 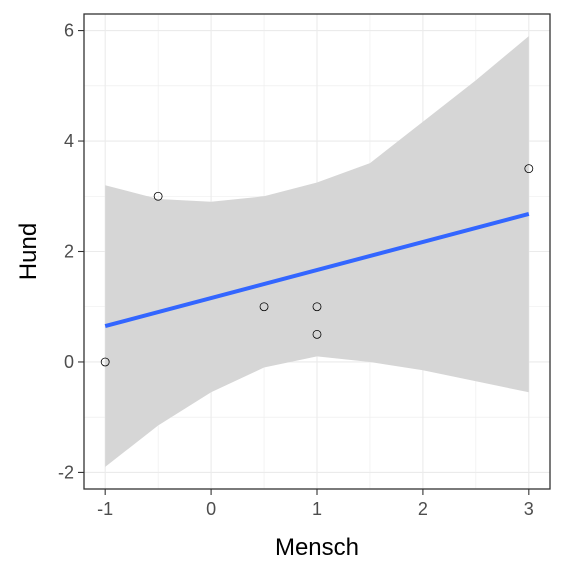 I want to click on fit-line-layer, so click(x=317, y=270).